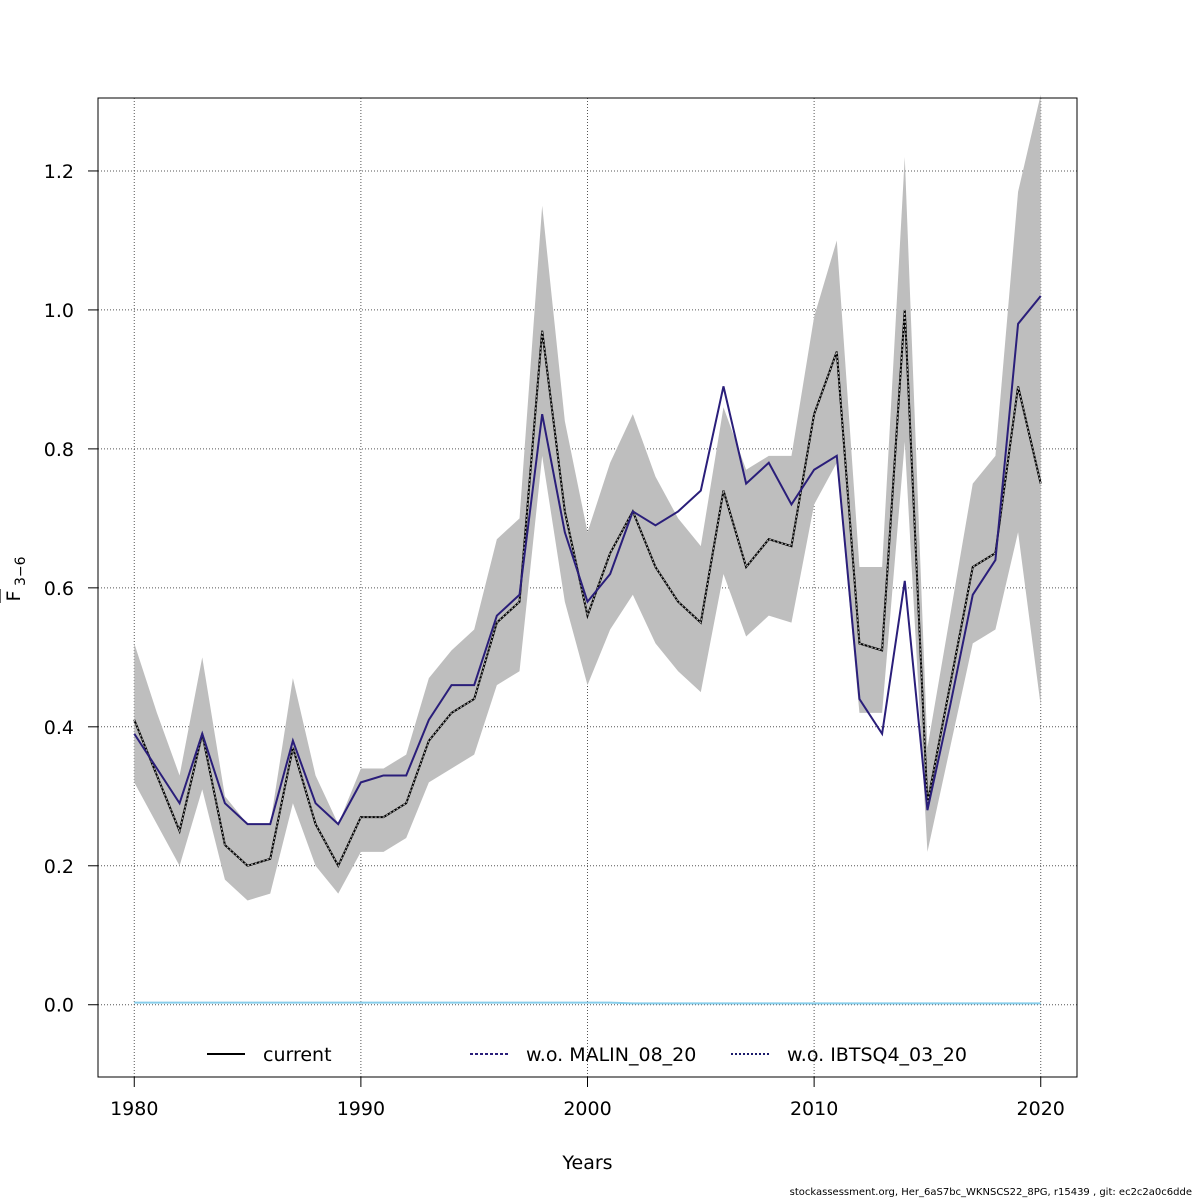  Describe the element at coordinates (59, 867) in the screenshot. I see `y-tick-label: 0.2` at that location.